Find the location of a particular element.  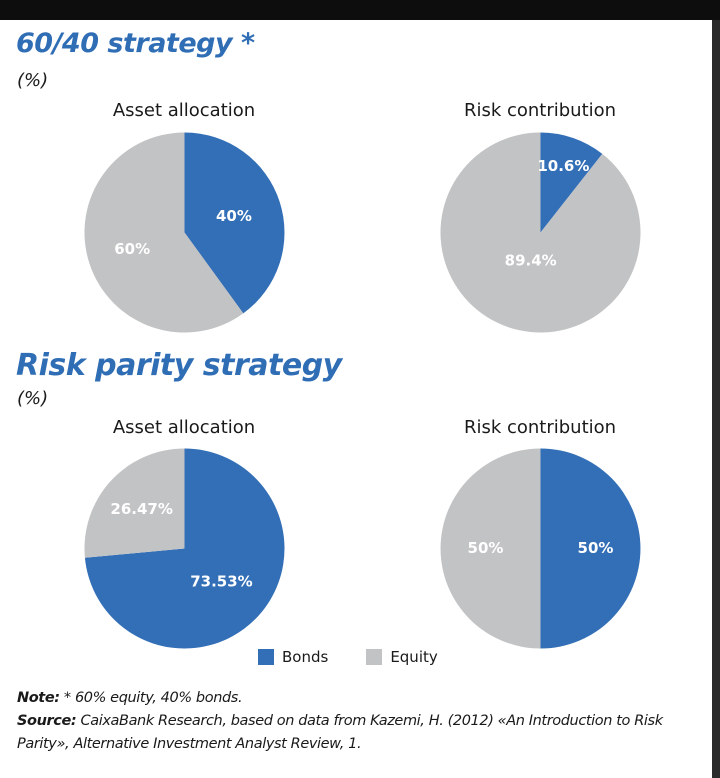

chart-title-6040-risk: Risk contribution is located at coordinates (540, 110).